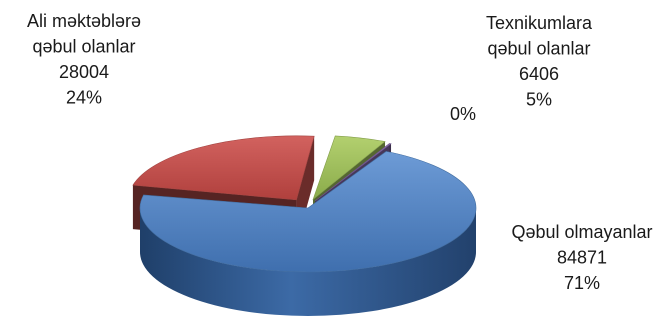 The image size is (669, 325). Describe the element at coordinates (539, 23) in the screenshot. I see `category-label: Texnikumlara` at that location.